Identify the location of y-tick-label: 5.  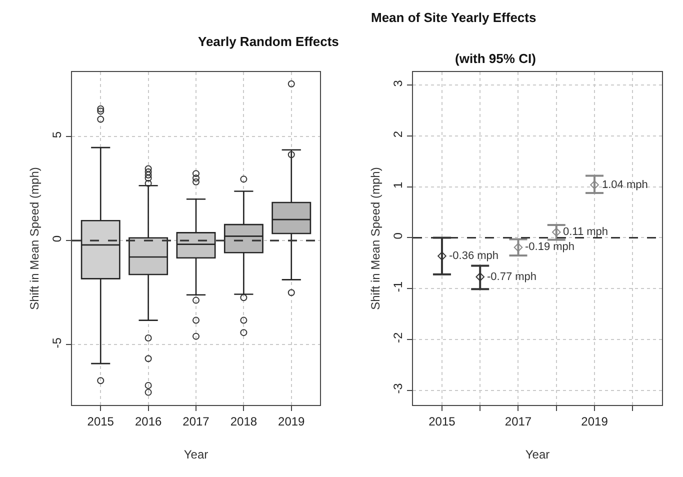
(57, 134).